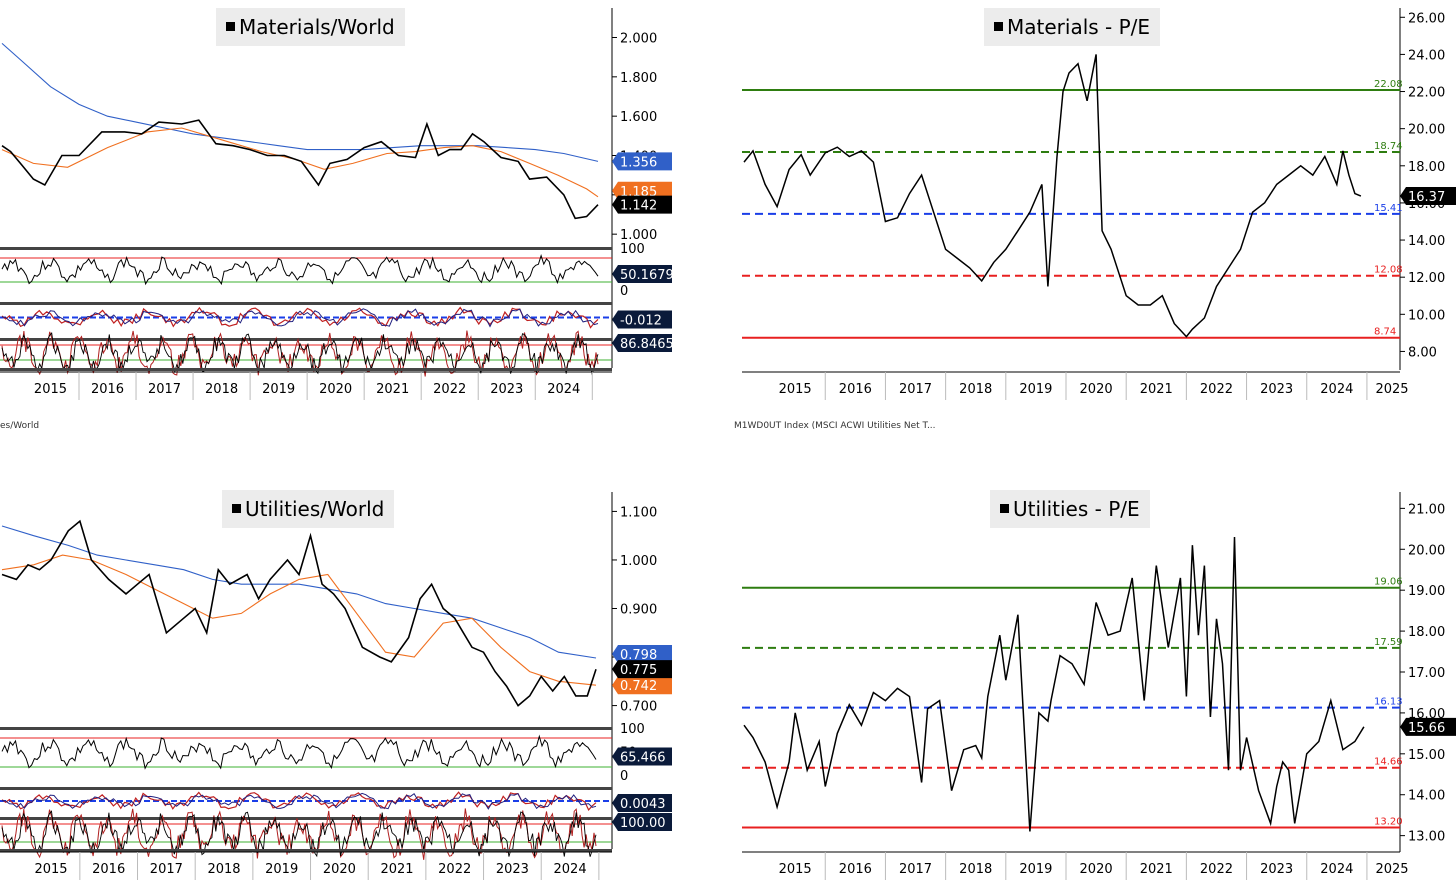 This screenshot has height=889, width=1456. What do you see at coordinates (638, 610) in the screenshot?
I see `y-tick-label: 0.900` at bounding box center [638, 610].